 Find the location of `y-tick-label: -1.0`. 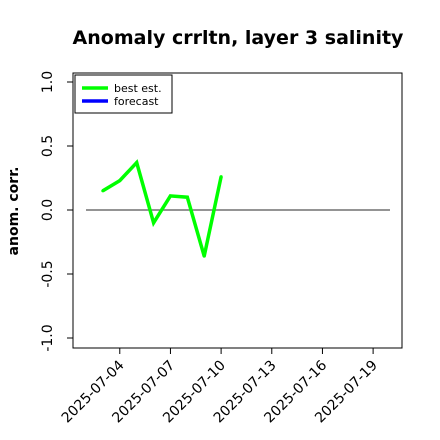

y-tick-label: -1.0 is located at coordinates (48, 337).